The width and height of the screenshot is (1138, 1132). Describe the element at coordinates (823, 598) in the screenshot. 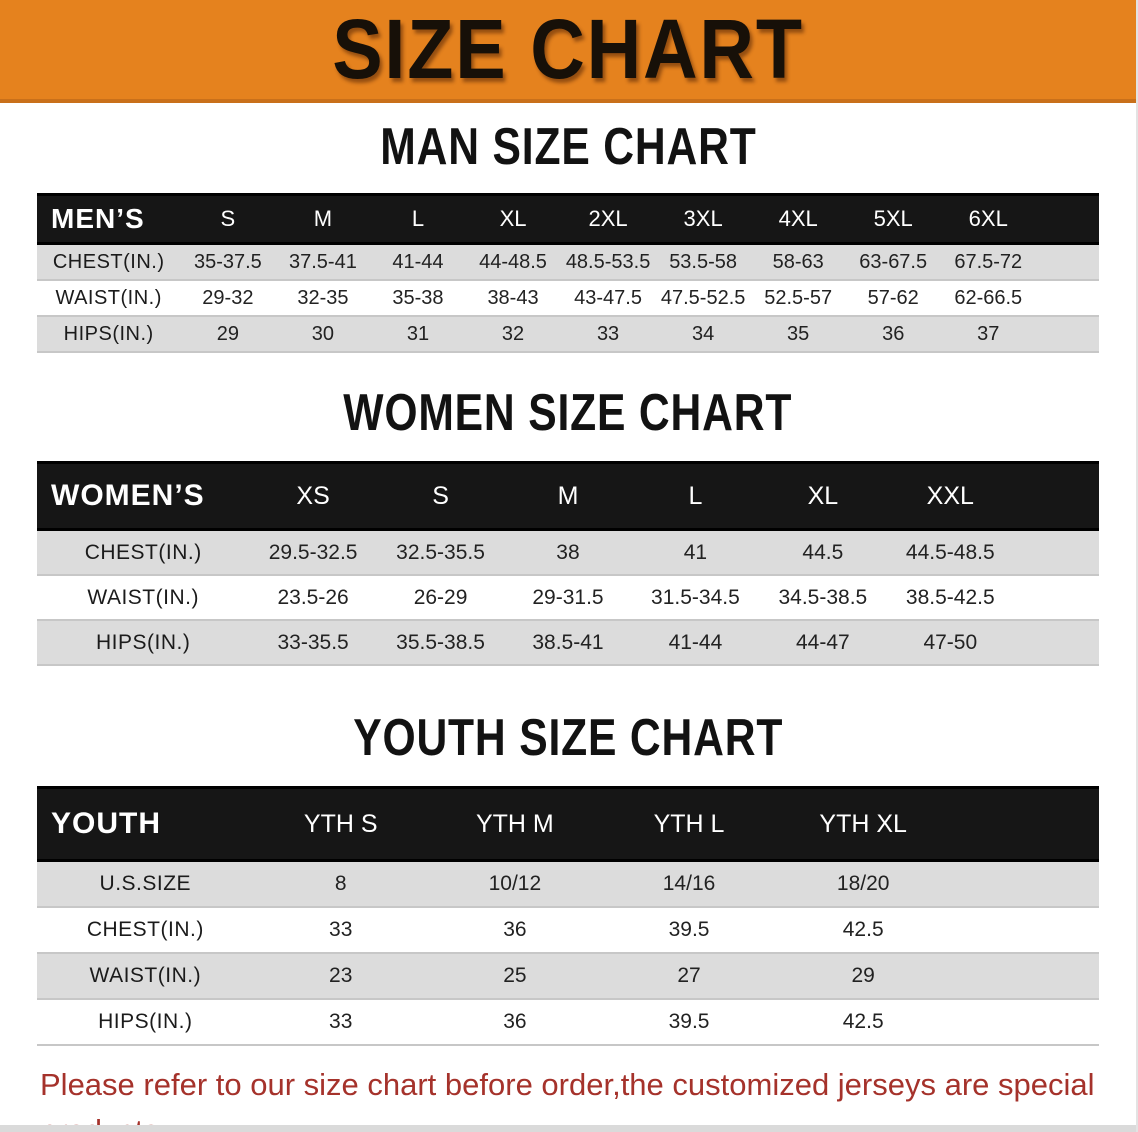

I see `measurement-value: 34.5-38.5` at that location.